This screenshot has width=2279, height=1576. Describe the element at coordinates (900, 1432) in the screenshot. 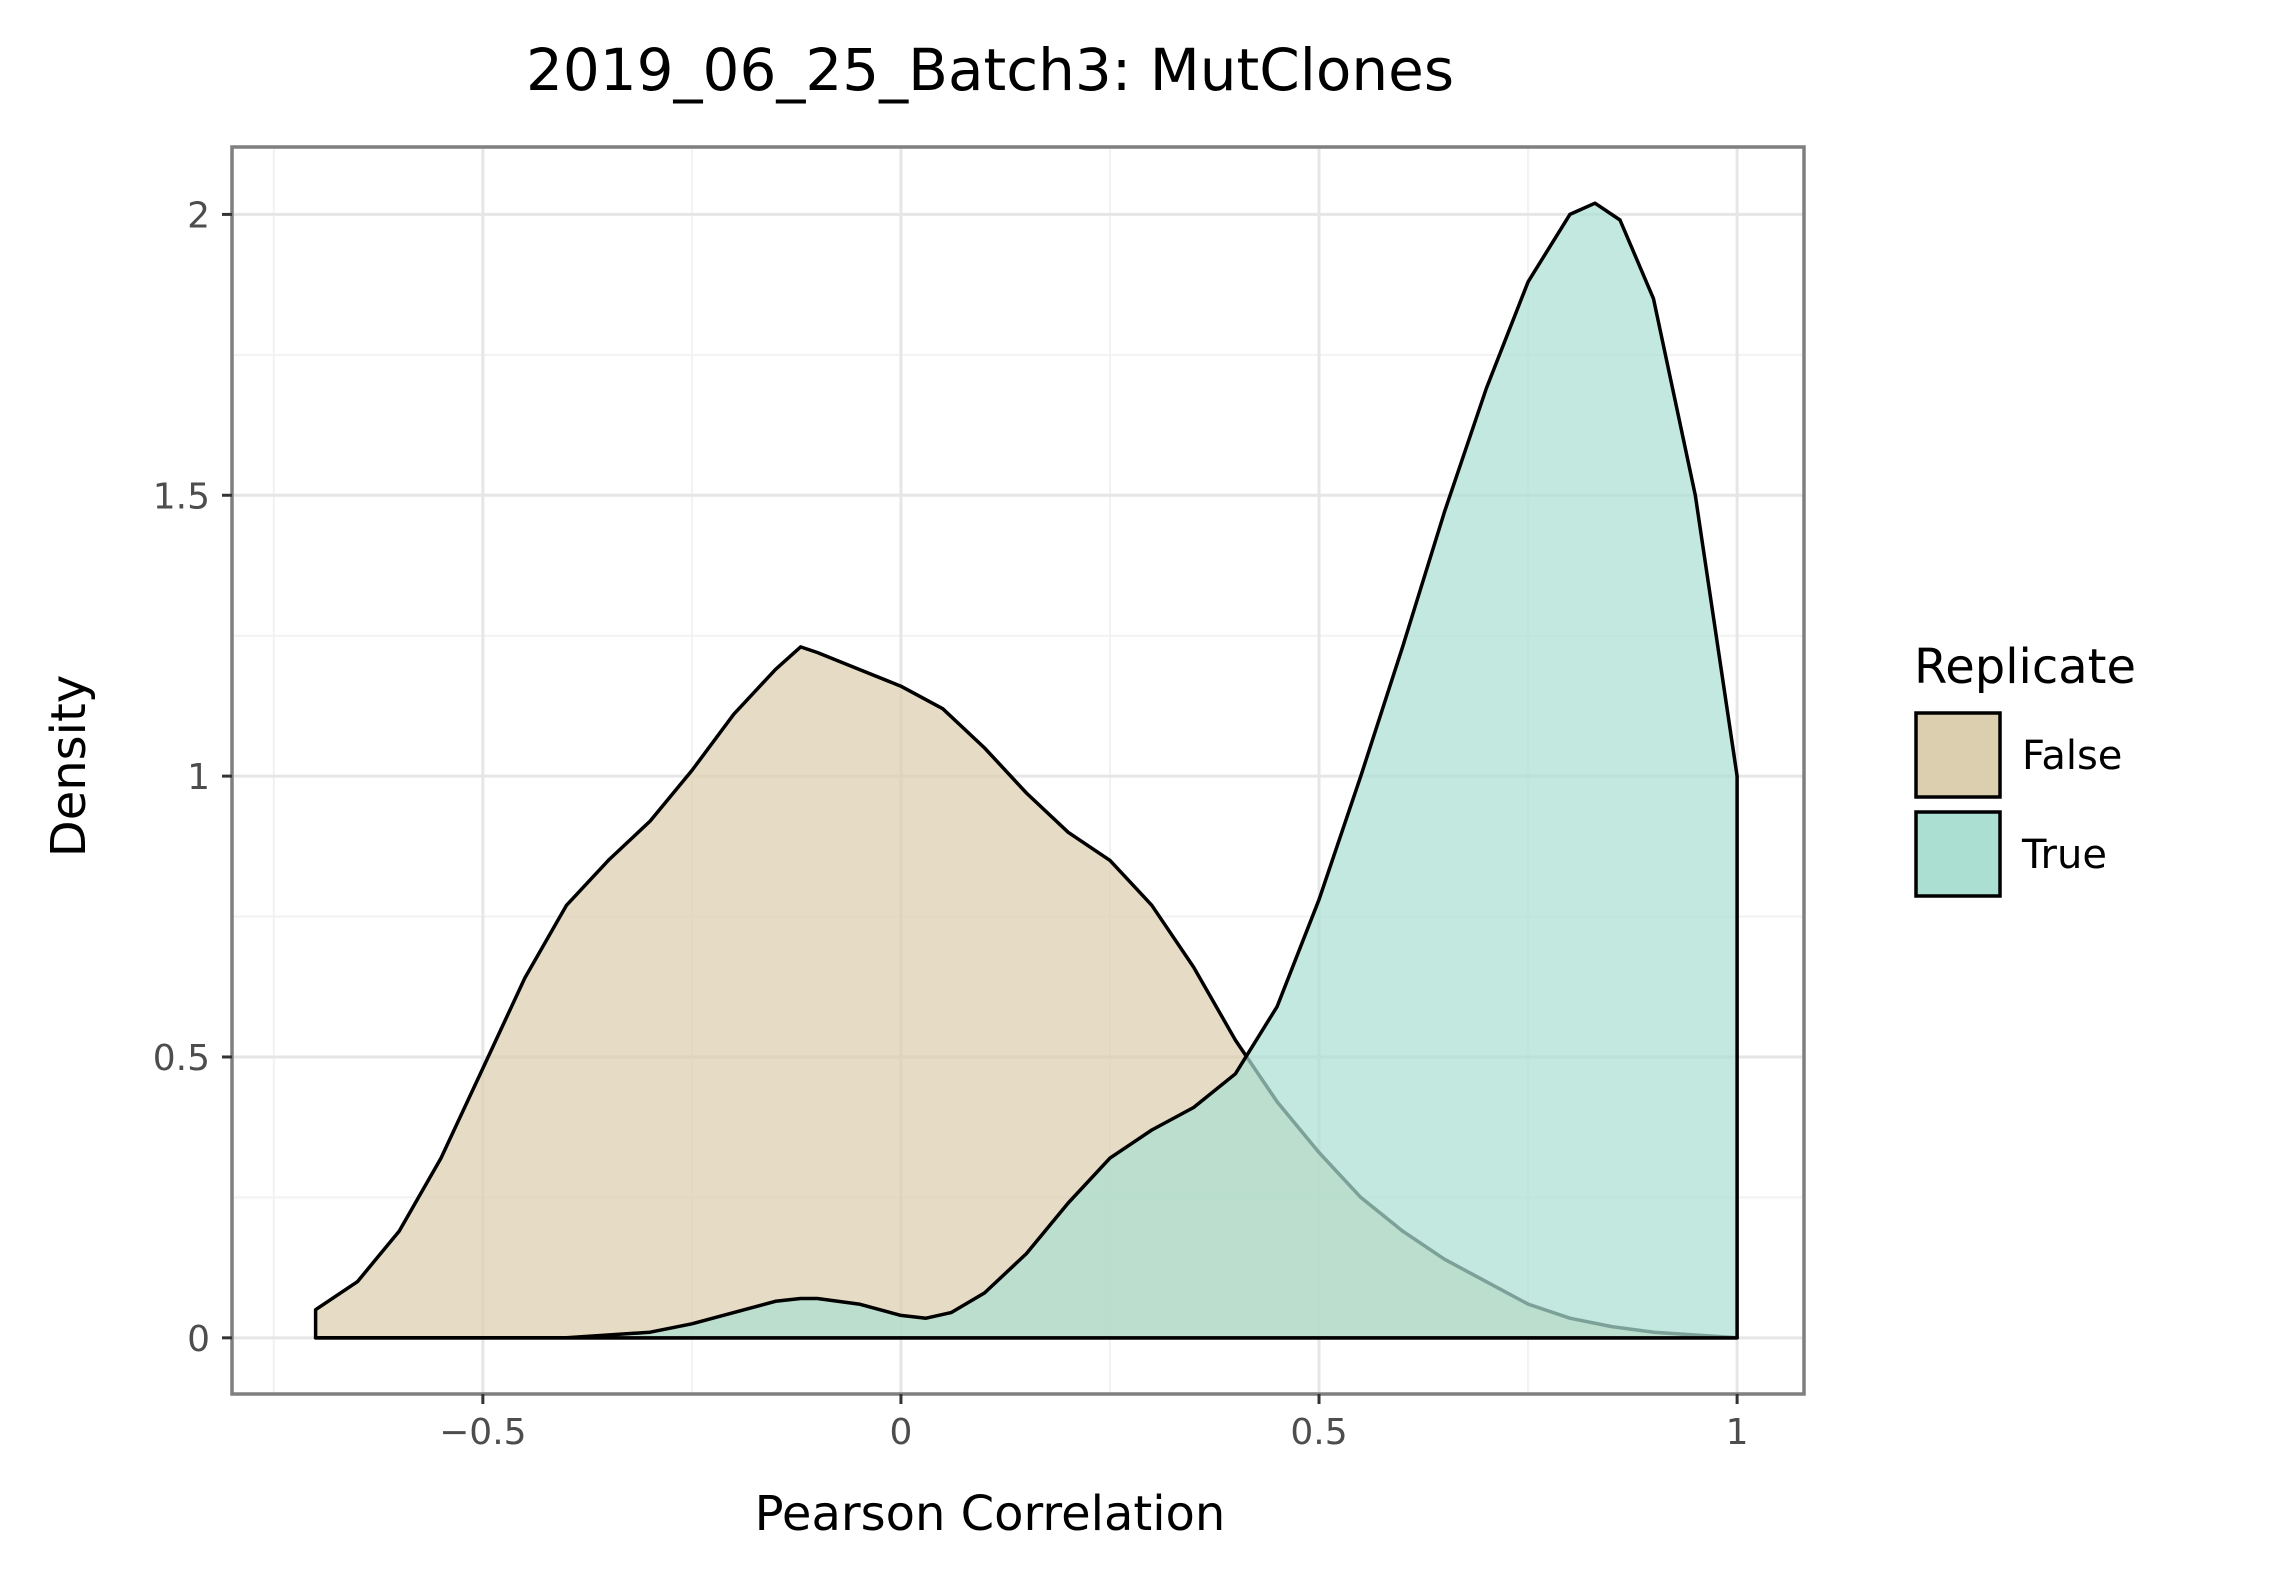

I see `x-tick-label: 0` at that location.